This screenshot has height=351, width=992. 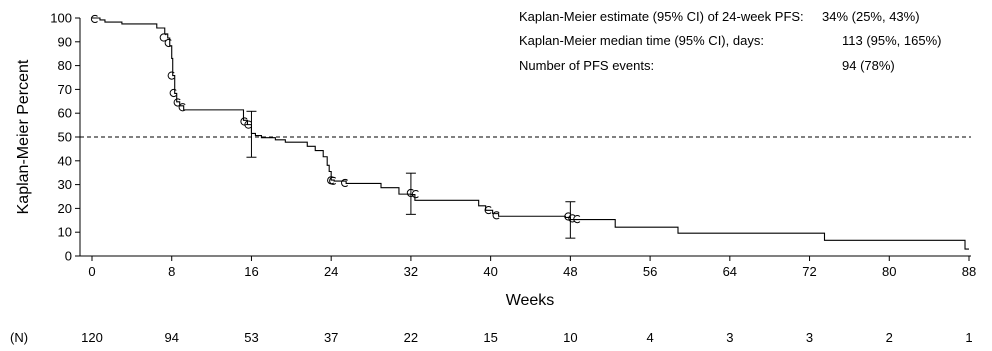 What do you see at coordinates (251, 337) in the screenshot?
I see `number-at-risk-value: 53` at bounding box center [251, 337].